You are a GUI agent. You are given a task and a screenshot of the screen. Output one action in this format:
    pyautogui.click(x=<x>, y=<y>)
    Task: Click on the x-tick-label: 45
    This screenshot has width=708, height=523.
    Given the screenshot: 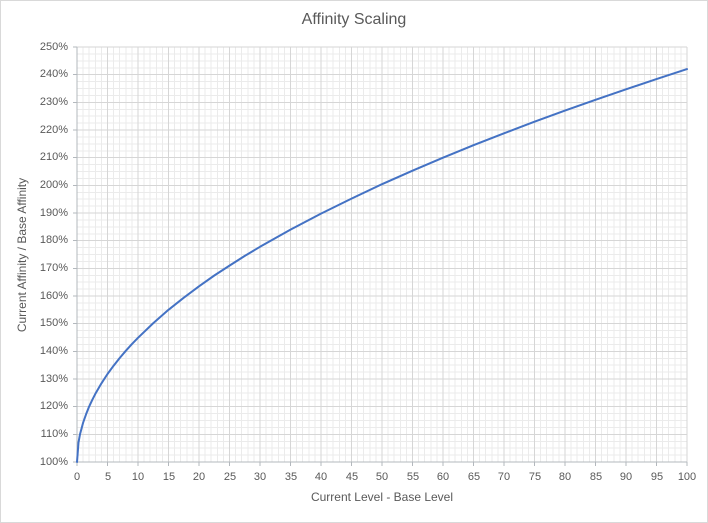 What is the action you would take?
    pyautogui.click(x=352, y=477)
    